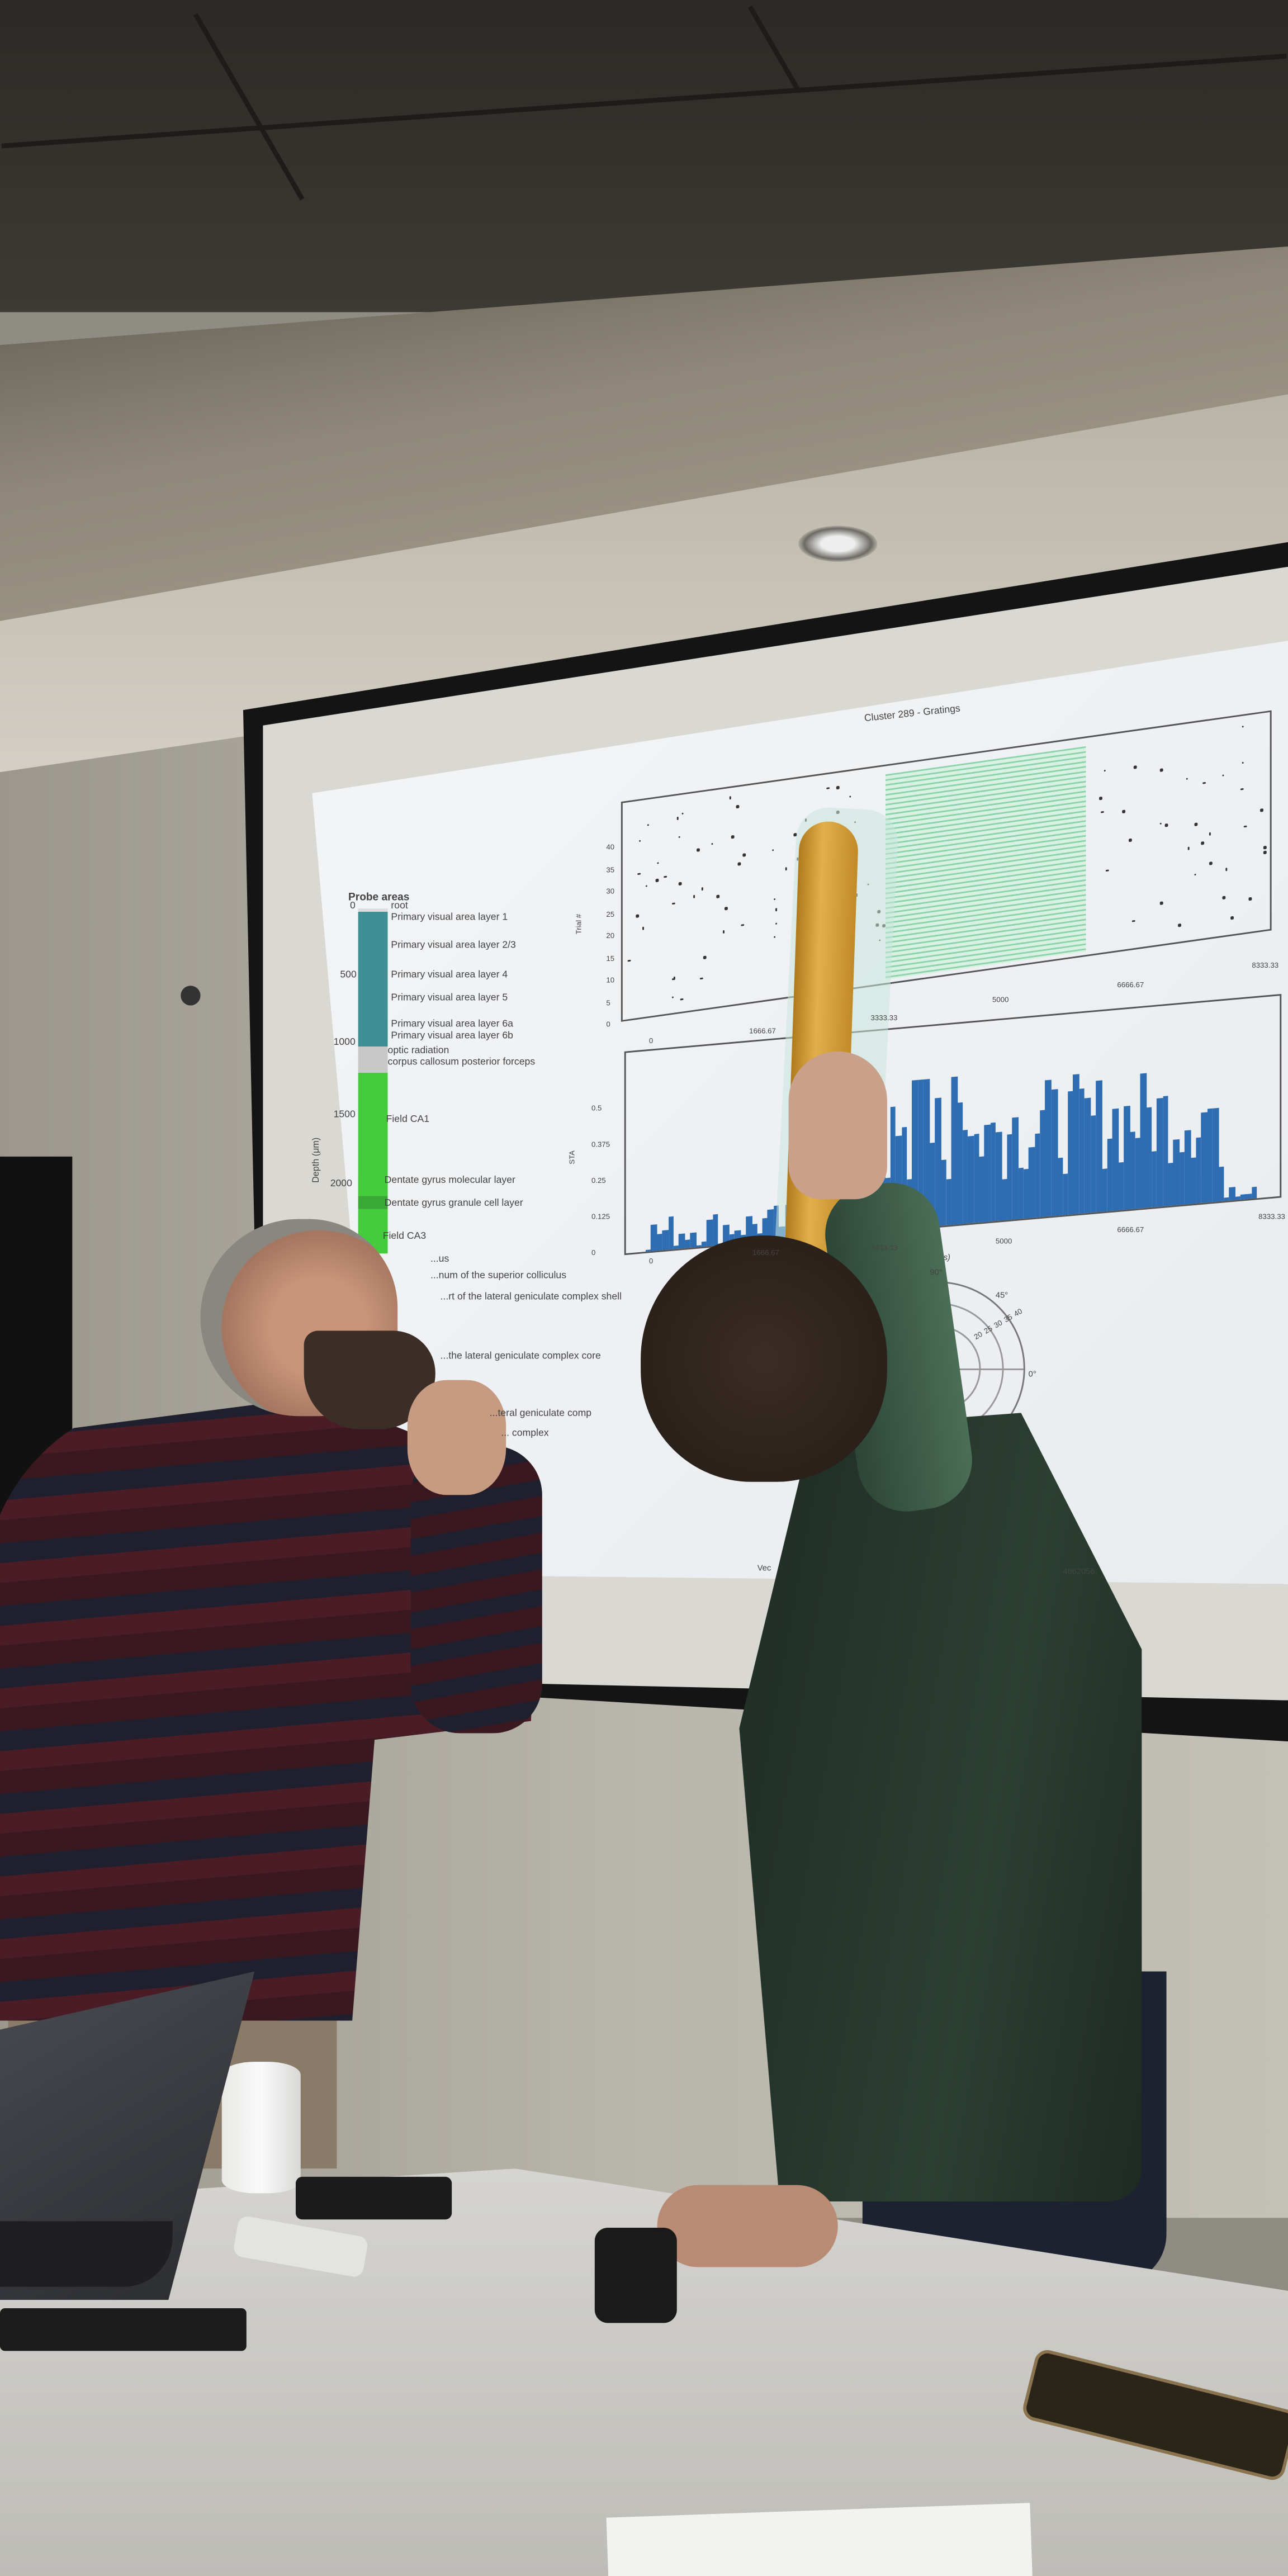 This screenshot has width=1288, height=2576. What do you see at coordinates (937, 1273) in the screenshot?
I see `polar-angle-90: 90°` at bounding box center [937, 1273].